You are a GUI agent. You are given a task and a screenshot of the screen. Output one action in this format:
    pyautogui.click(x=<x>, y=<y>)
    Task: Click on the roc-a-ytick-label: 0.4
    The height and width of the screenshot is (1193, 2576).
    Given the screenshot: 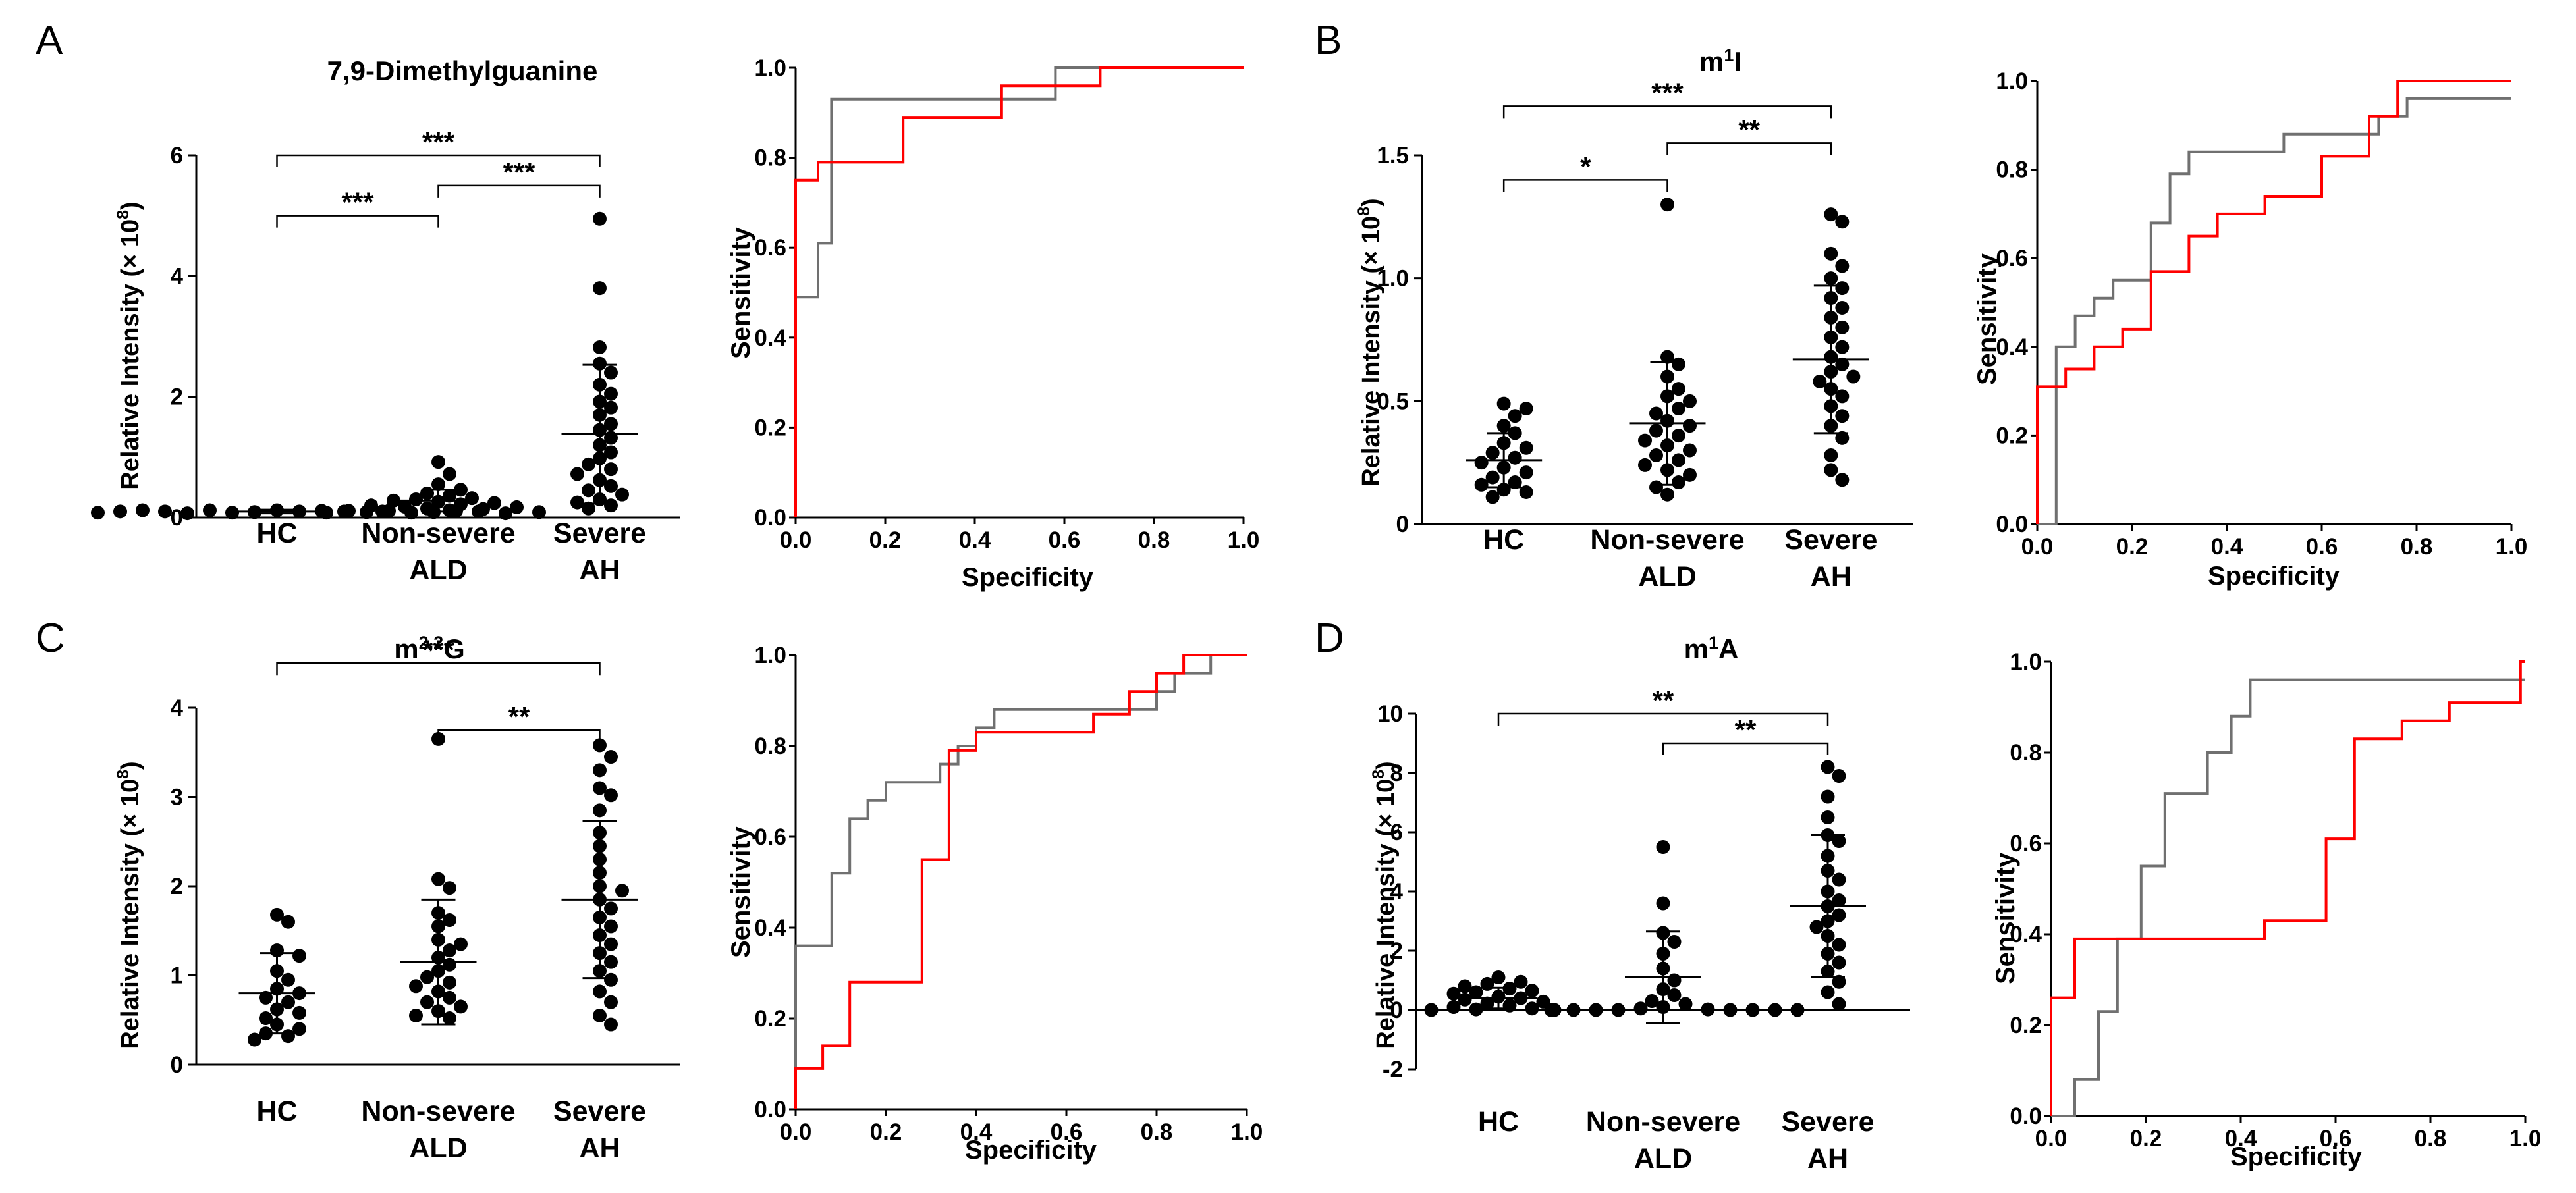 What is the action you would take?
    pyautogui.click(x=770, y=338)
    